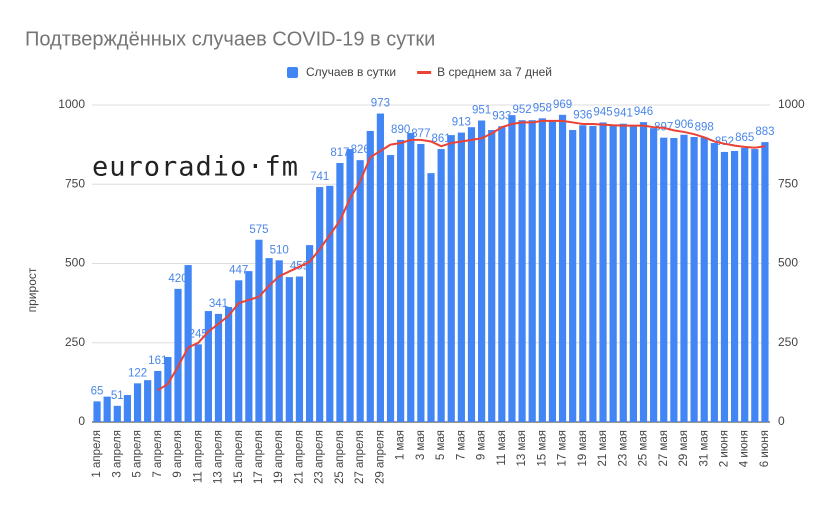 The height and width of the screenshot is (513, 831). Describe the element at coordinates (230, 39) in the screenshot. I see `chart-title: Подтверждённых случаев COVID-19 в сутки` at that location.